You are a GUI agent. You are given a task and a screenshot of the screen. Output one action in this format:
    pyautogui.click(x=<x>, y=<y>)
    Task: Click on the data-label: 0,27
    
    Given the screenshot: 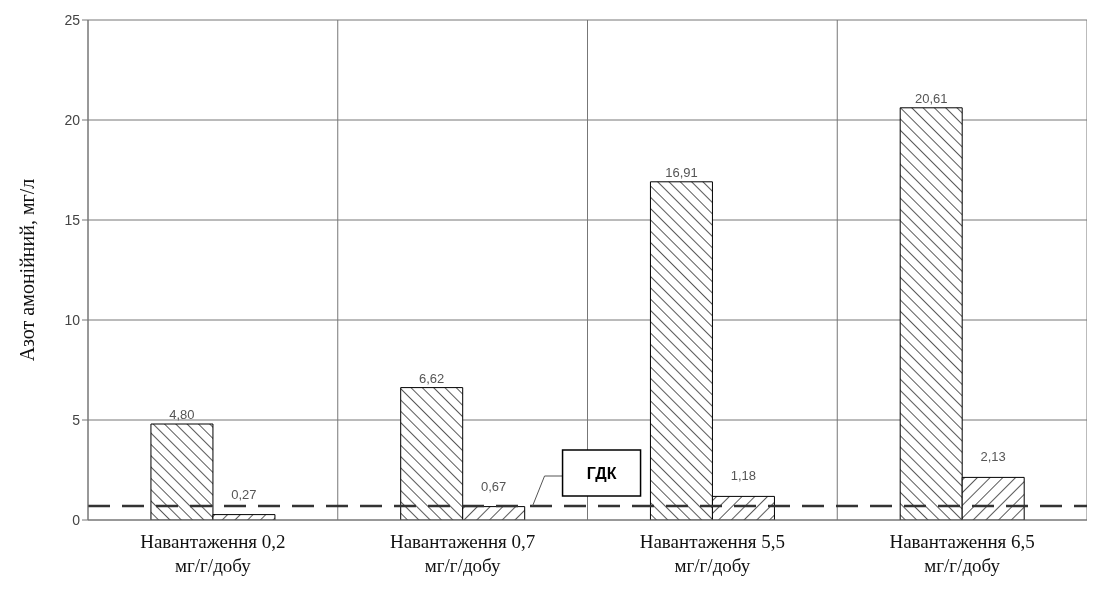 What is the action you would take?
    pyautogui.click(x=244, y=494)
    